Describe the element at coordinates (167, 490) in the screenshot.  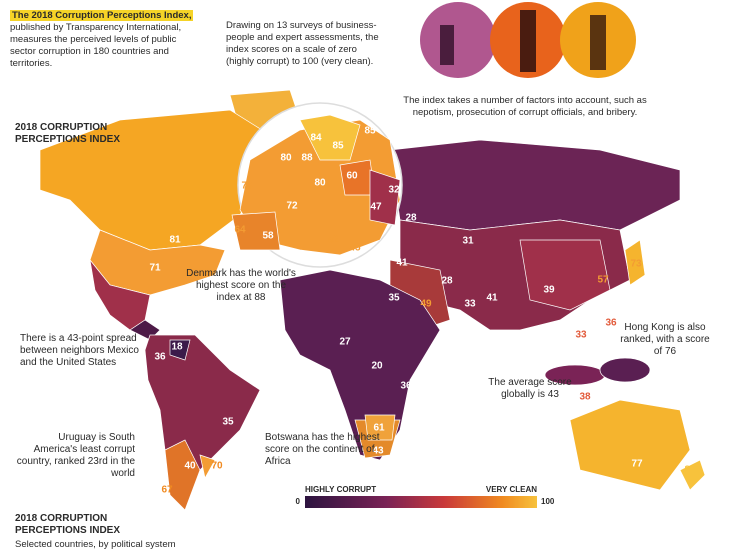
I see `score-label: 67` at that location.